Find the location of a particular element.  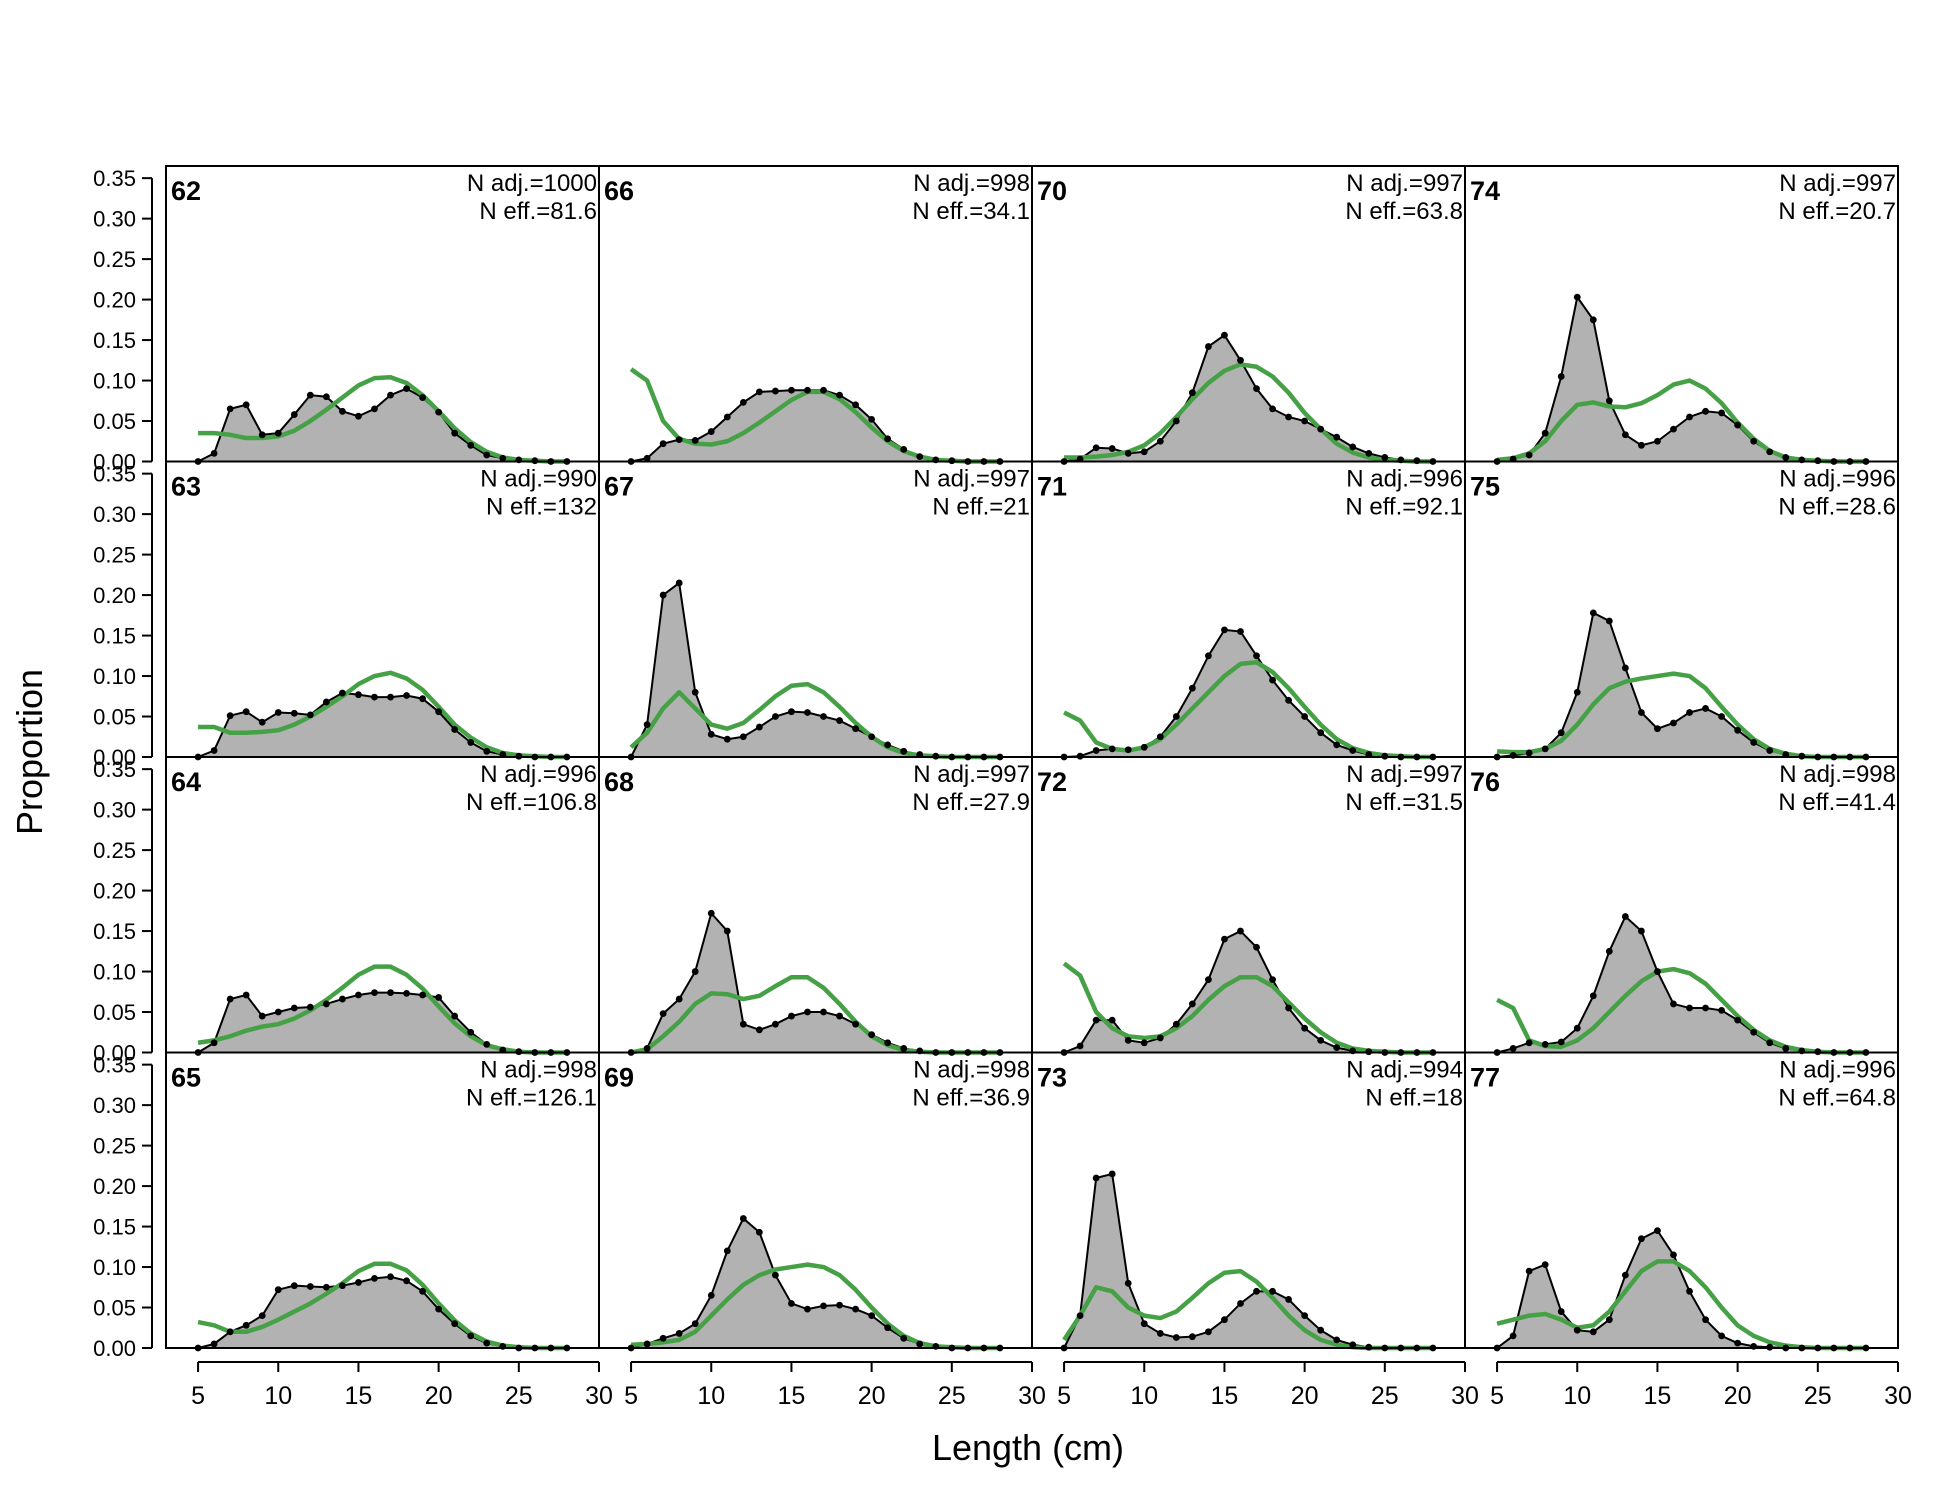

panel-label: 68 is located at coordinates (619, 782).